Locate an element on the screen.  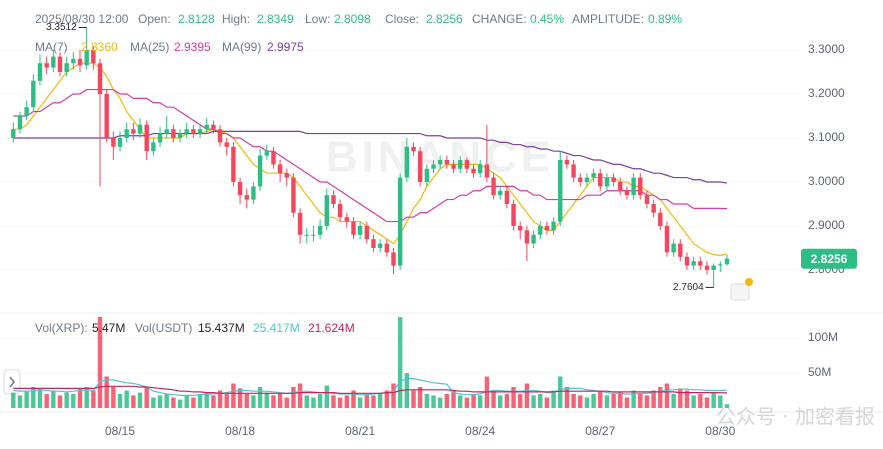
tool-icon is located at coordinates (740, 292).